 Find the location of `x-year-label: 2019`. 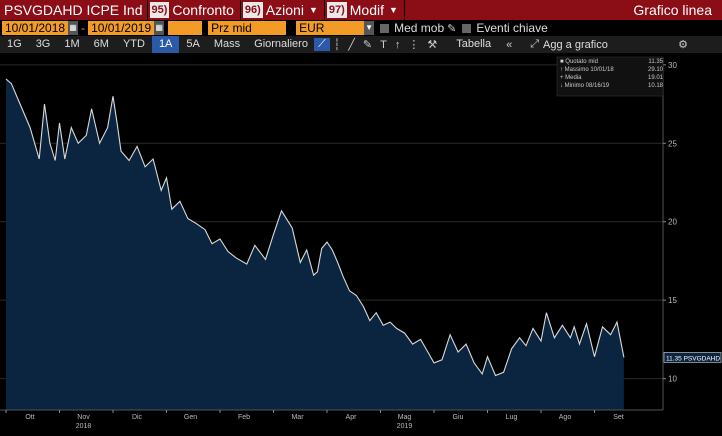

x-year-label: 2019 is located at coordinates (405, 426).